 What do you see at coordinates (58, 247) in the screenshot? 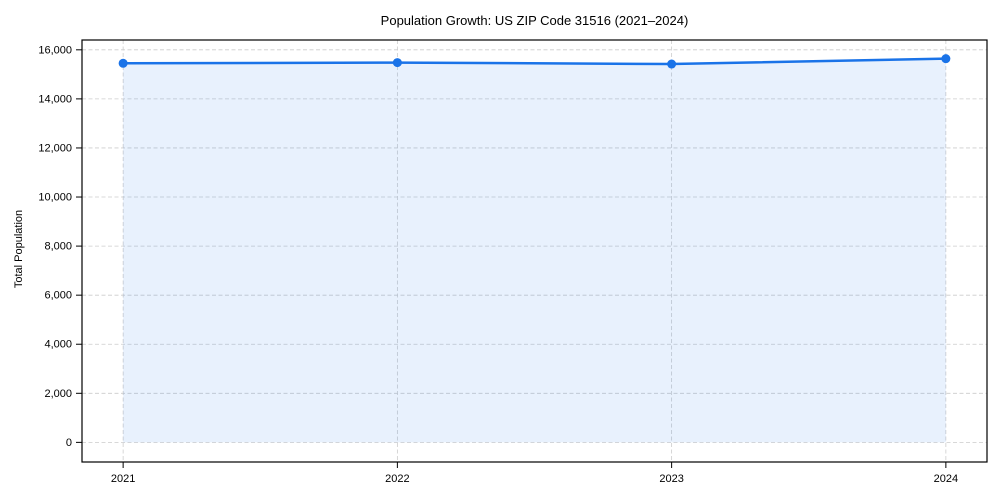
I see `y-tick-label: 8,000` at bounding box center [58, 247].